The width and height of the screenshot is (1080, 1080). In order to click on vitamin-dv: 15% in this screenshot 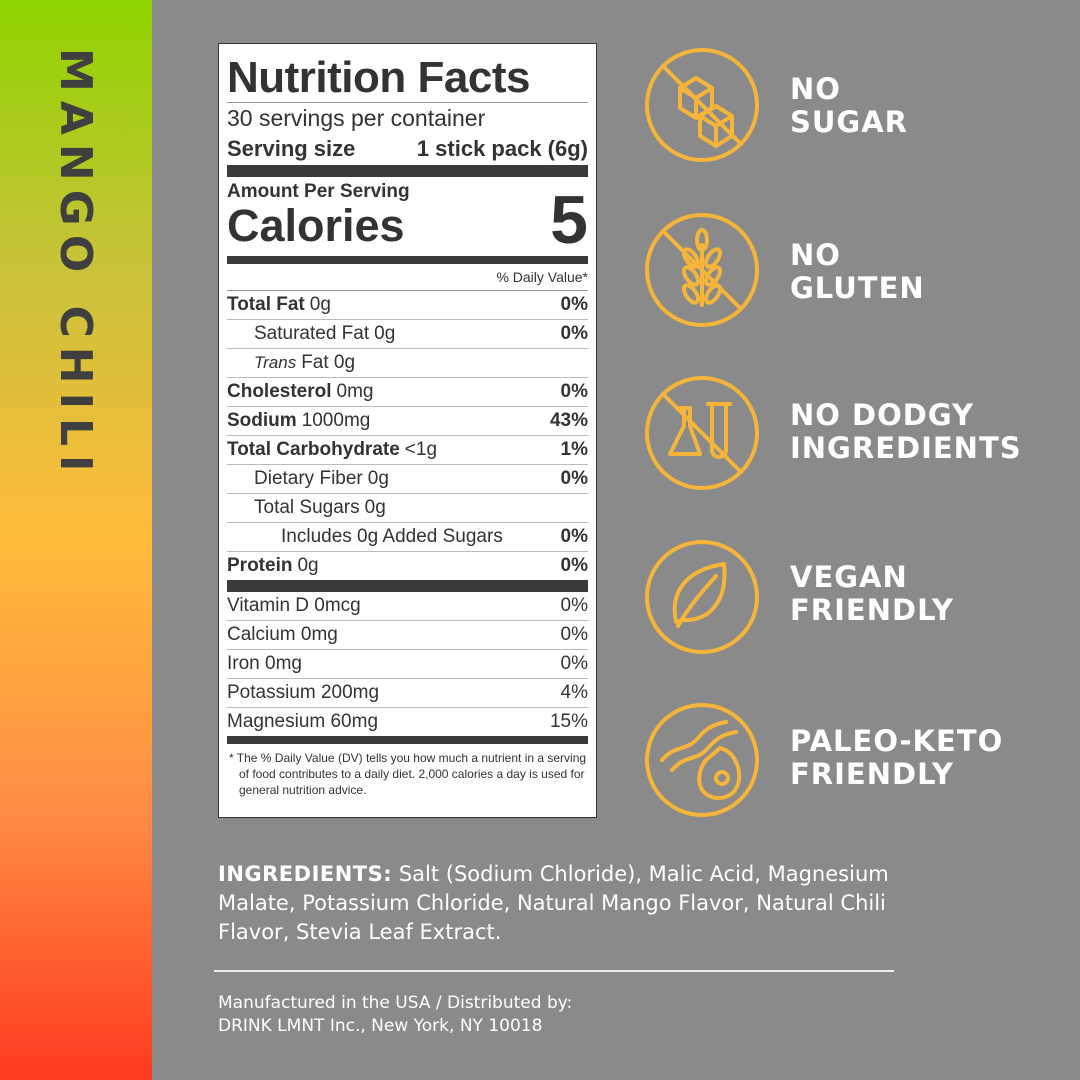, I will do `click(568, 721)`.